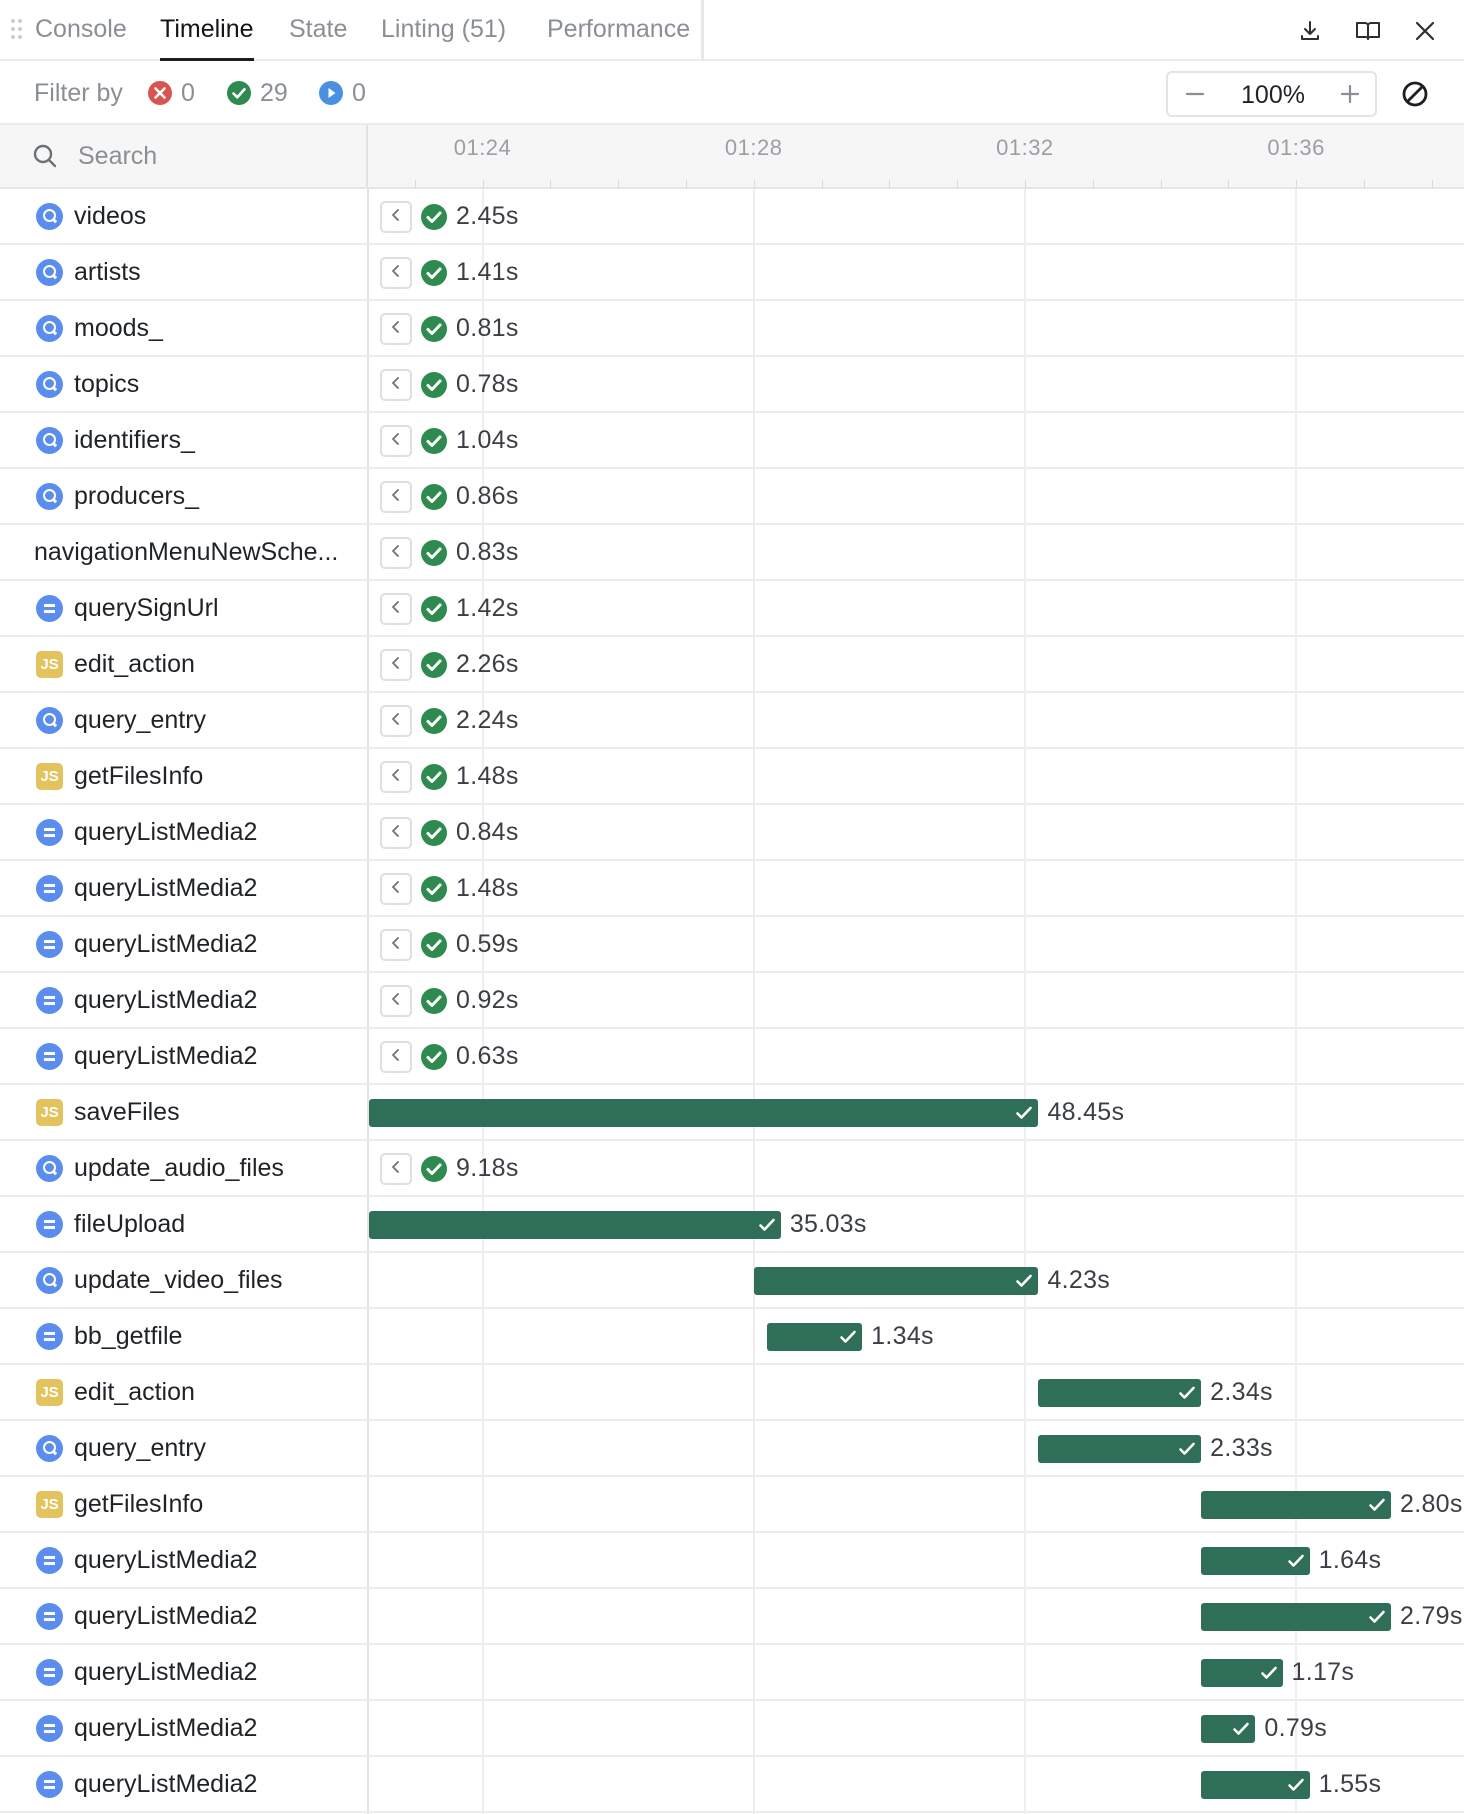 Image resolution: width=1464 pixels, height=1814 pixels. I want to click on filter-bar: Filter by 0 29 0 100%, so click(732, 93).